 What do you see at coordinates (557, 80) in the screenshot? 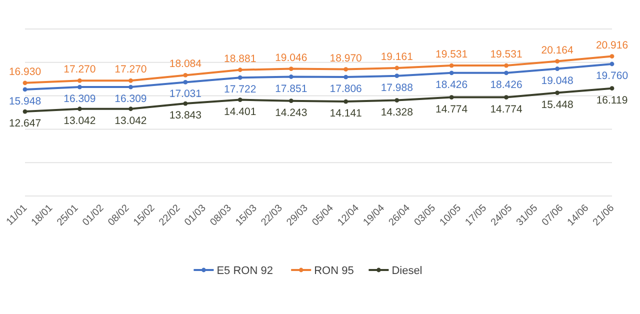
I see `data-label: 19.048` at bounding box center [557, 80].